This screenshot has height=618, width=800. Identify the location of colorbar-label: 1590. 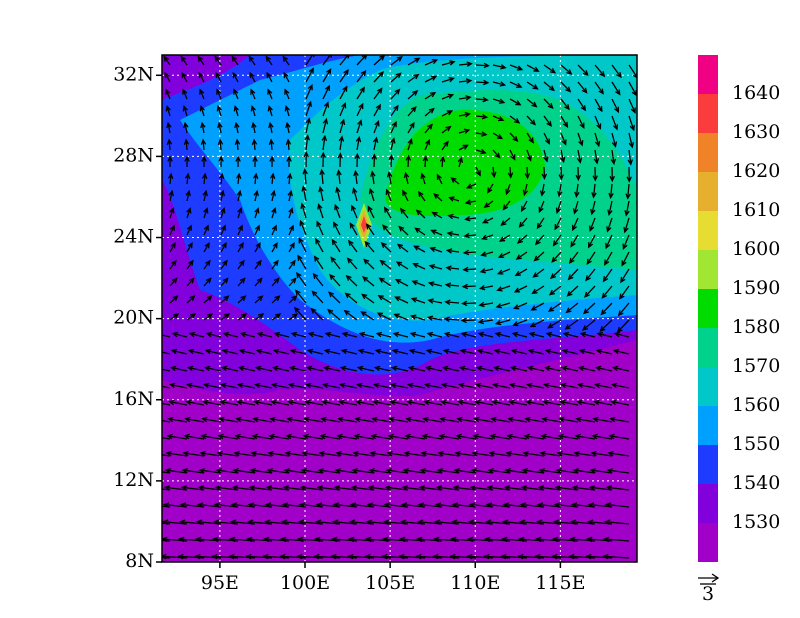
(756, 288).